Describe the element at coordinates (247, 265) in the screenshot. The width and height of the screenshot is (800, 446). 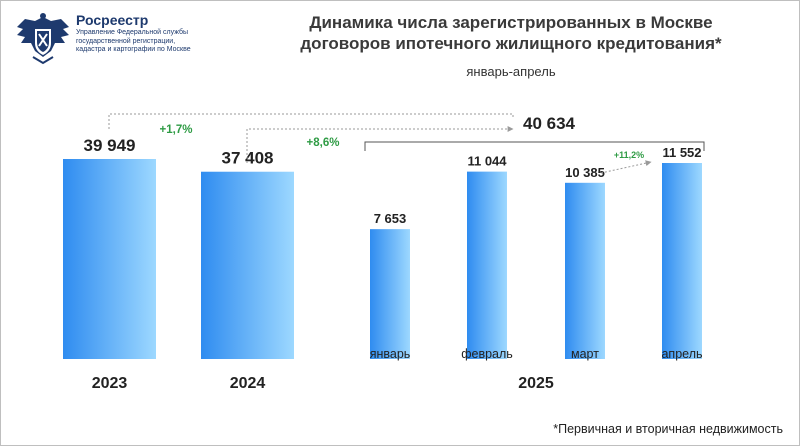
I see `bar-2024` at that location.